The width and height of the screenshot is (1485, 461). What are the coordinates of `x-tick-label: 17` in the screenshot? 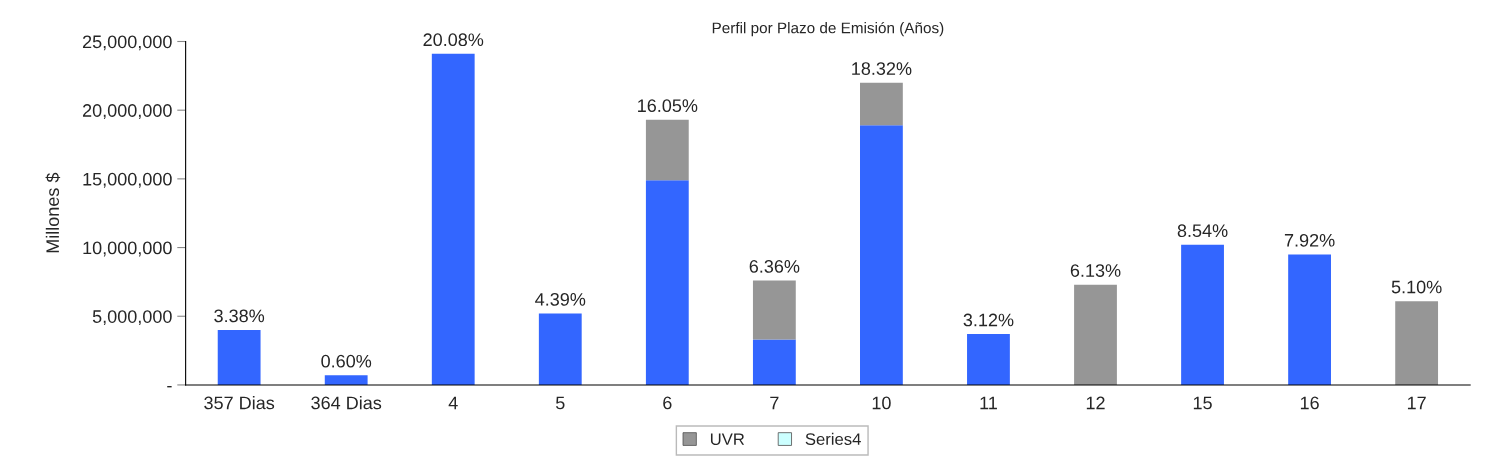 It's located at (1416, 403).